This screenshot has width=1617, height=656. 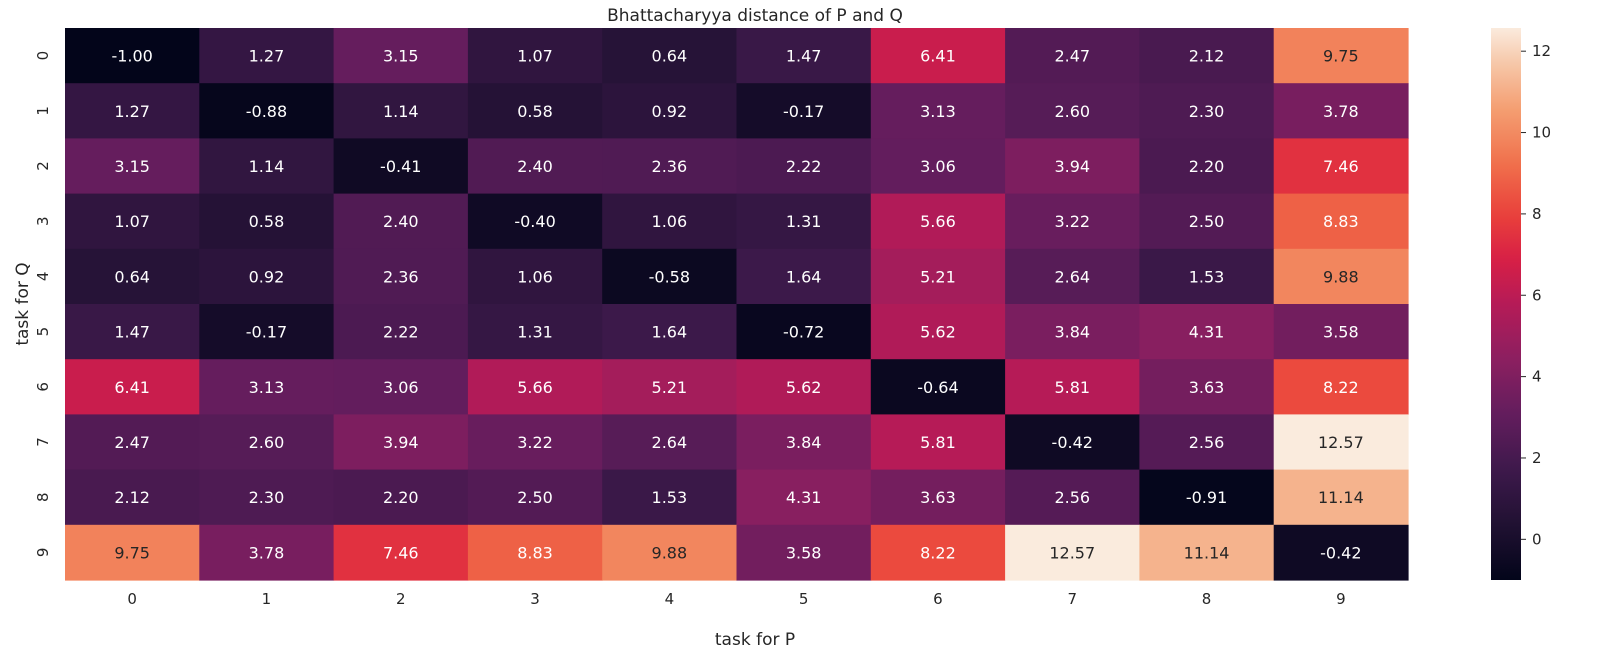 I want to click on heatmap-cell-r6-c2, so click(x=401, y=387).